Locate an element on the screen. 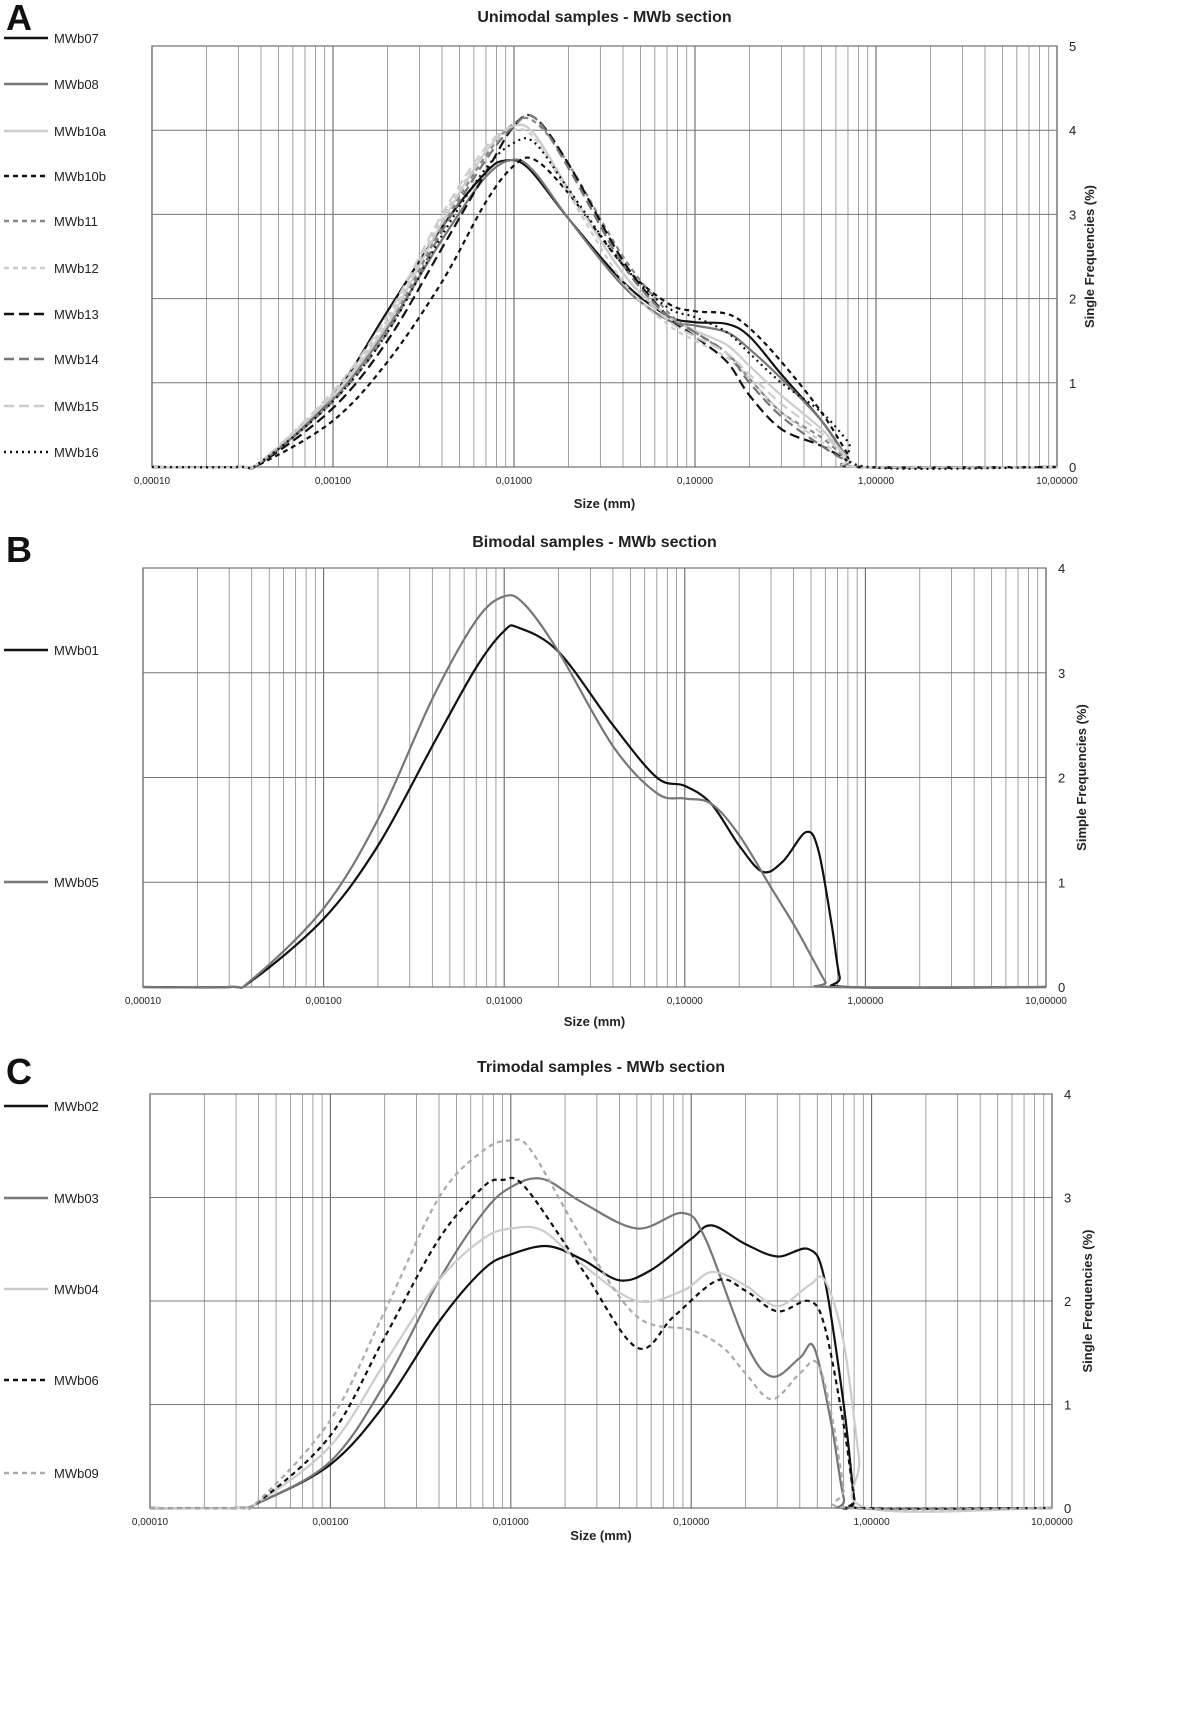 The image size is (1200, 1713). legend-item: MWb11 is located at coordinates (51, 221).